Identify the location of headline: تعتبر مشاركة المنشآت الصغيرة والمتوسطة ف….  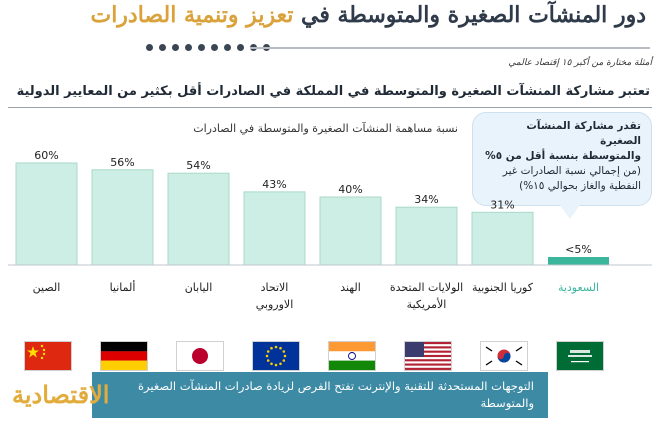
(333, 91).